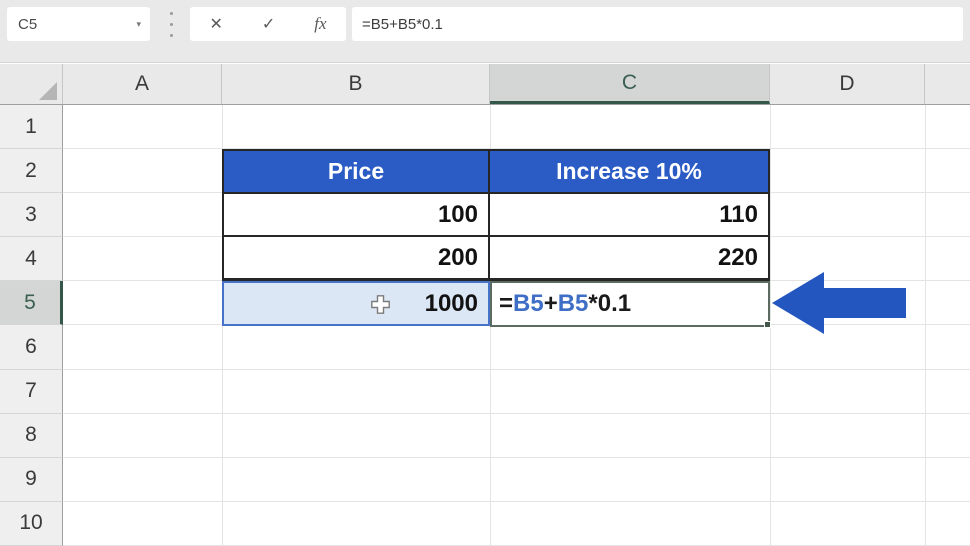  I want to click on column-header-stub, so click(947, 84).